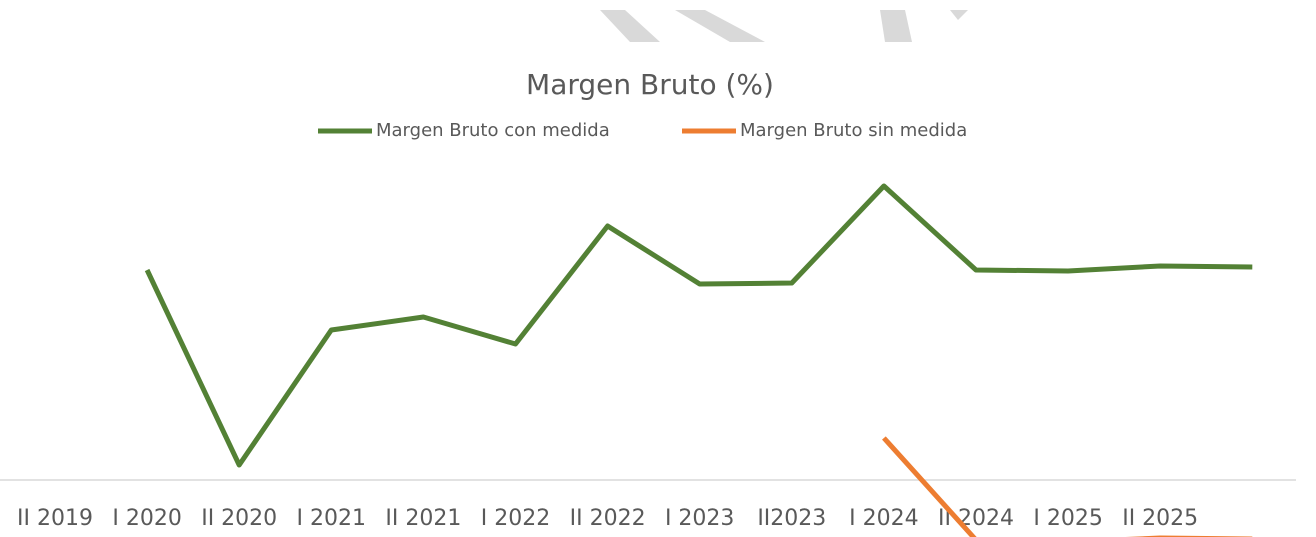 This screenshot has height=537, width=1316. I want to click on x-tick-label: I 2024, so click(883, 518).